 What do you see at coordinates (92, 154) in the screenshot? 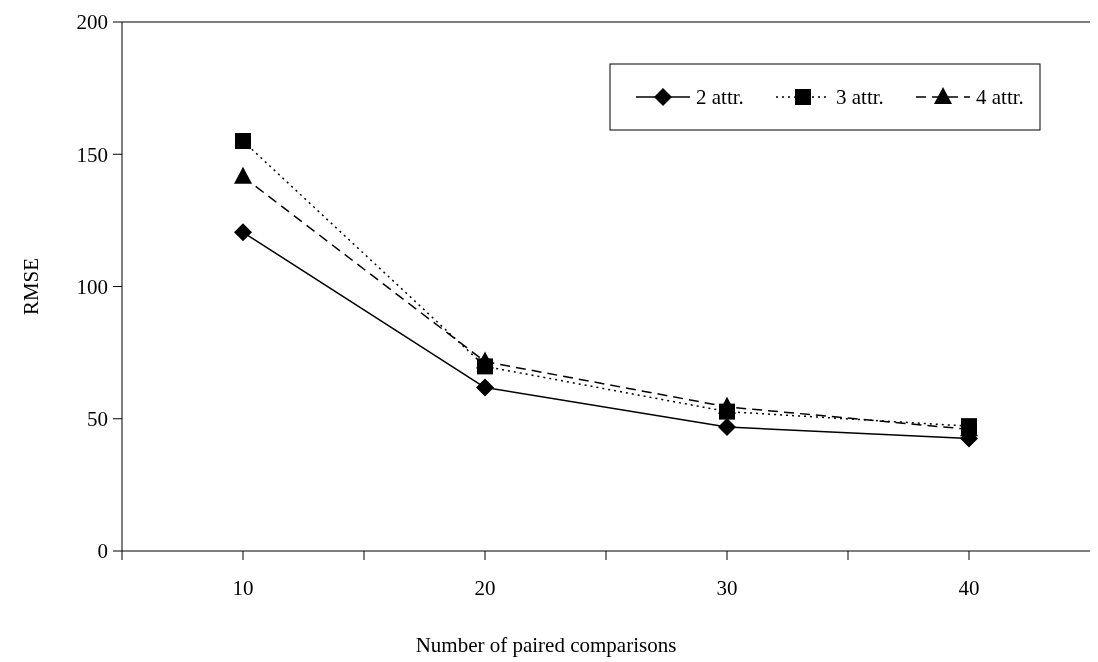
I see `y-tick-label: 150` at bounding box center [92, 154].